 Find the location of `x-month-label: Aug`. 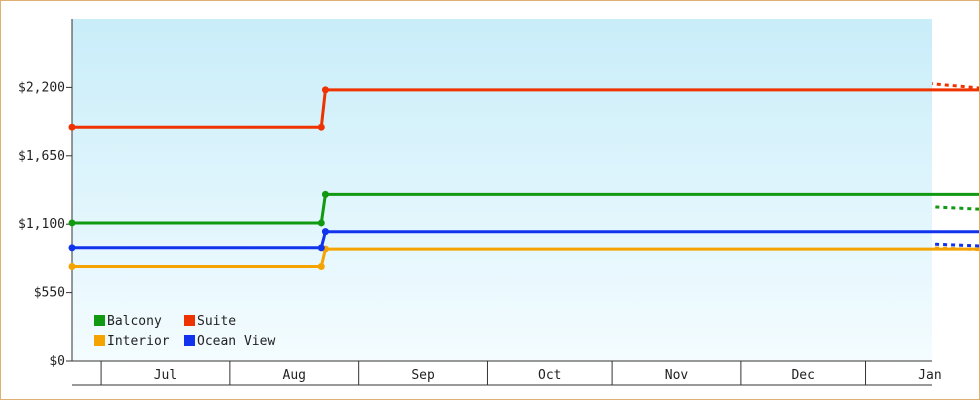

x-month-label: Aug is located at coordinates (294, 375).